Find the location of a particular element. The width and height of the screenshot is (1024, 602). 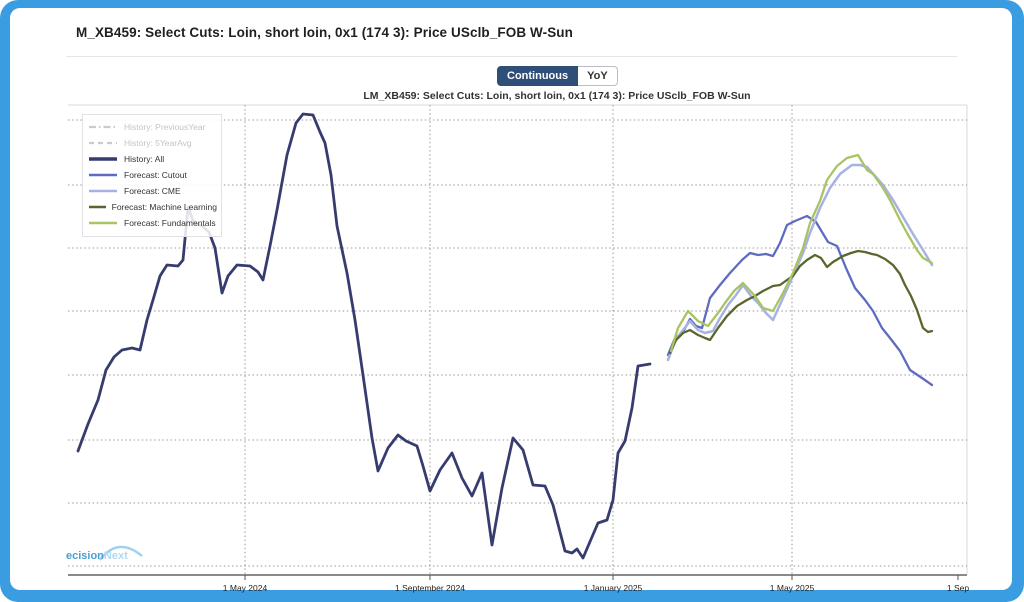

series-forecast-fundamentals is located at coordinates (801, 253).